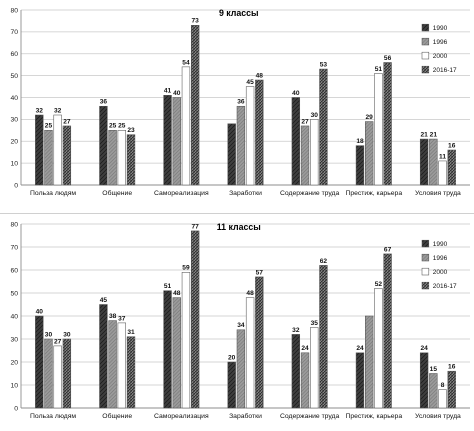 The width and height of the screenshot is (474, 431). Describe the element at coordinates (379, 284) in the screenshot. I see `bar-value-label: 52` at that location.